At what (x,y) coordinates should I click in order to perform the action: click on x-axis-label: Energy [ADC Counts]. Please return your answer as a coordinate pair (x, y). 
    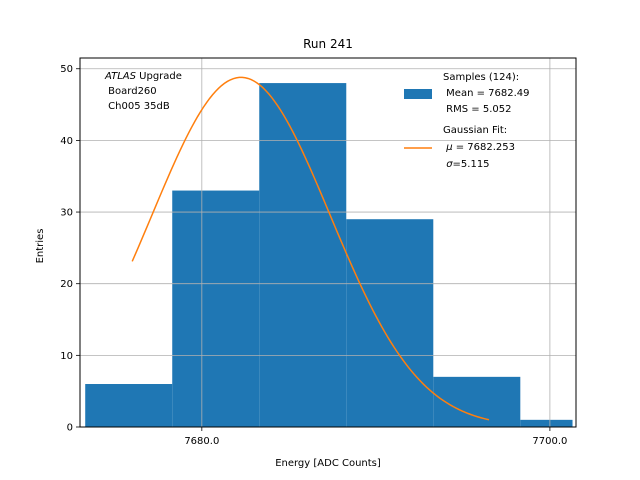
    Looking at the image, I should click on (328, 463).